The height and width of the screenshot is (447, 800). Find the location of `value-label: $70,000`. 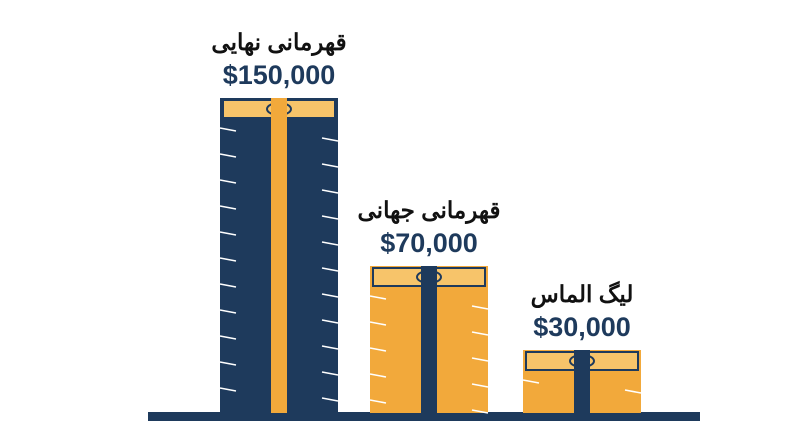

value-label: $70,000 is located at coordinates (429, 243).